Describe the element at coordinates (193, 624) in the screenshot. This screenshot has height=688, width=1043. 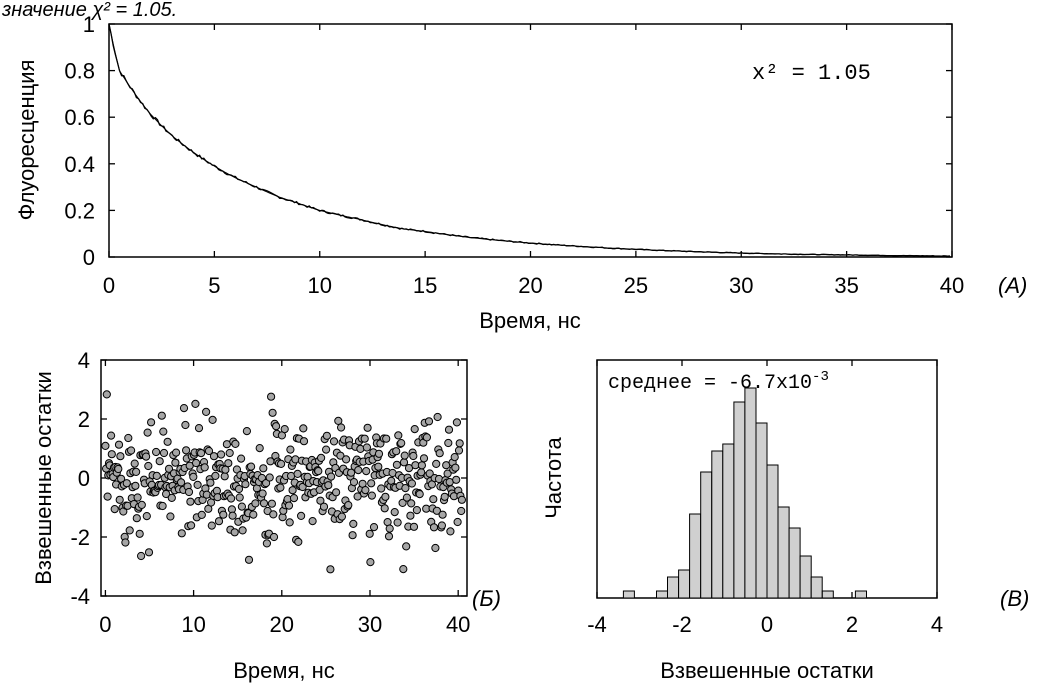
I see `panel-b-x-tick-label: 10` at that location.